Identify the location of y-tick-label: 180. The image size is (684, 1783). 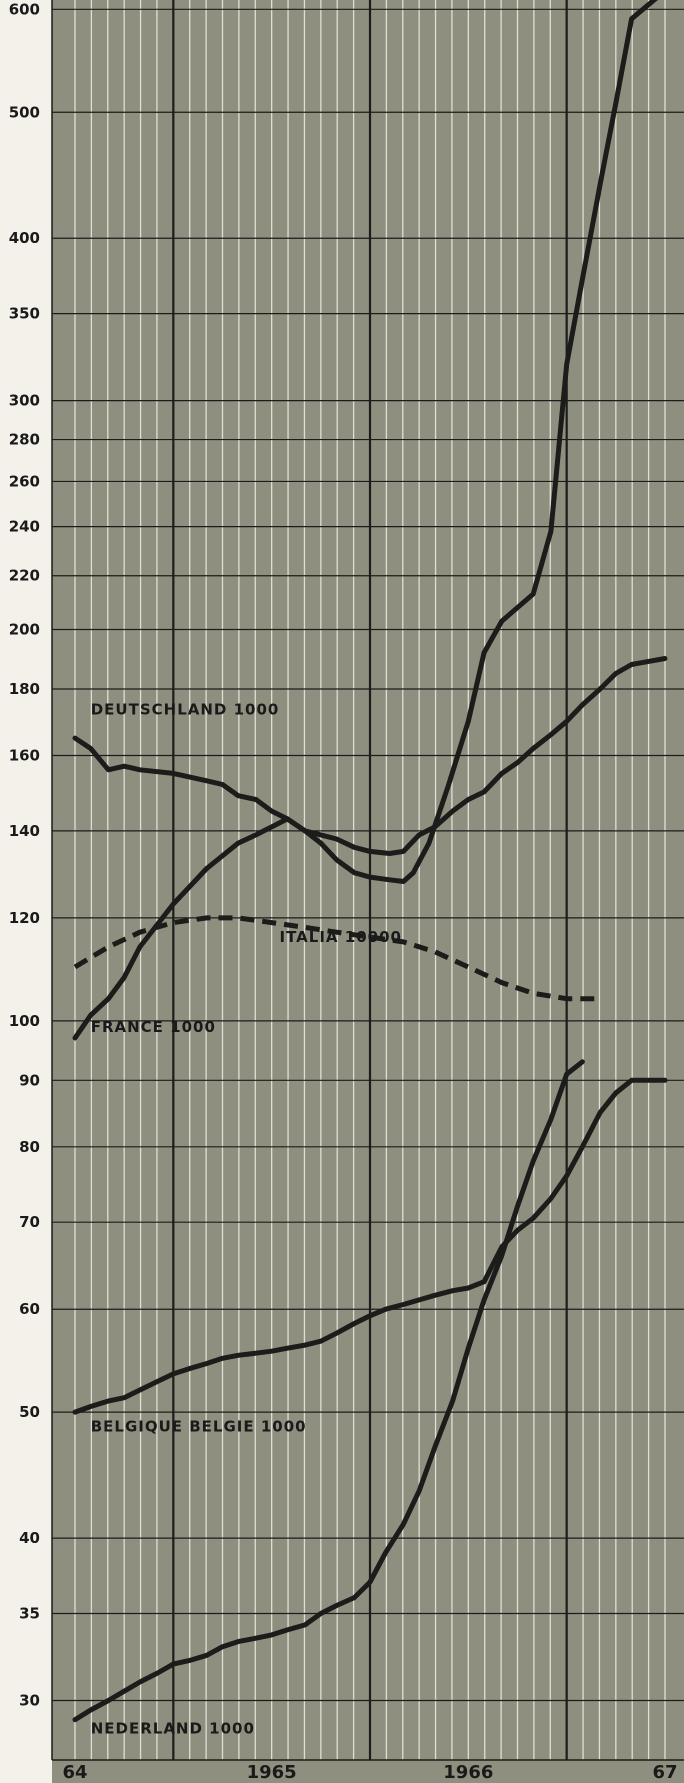
(24, 689).